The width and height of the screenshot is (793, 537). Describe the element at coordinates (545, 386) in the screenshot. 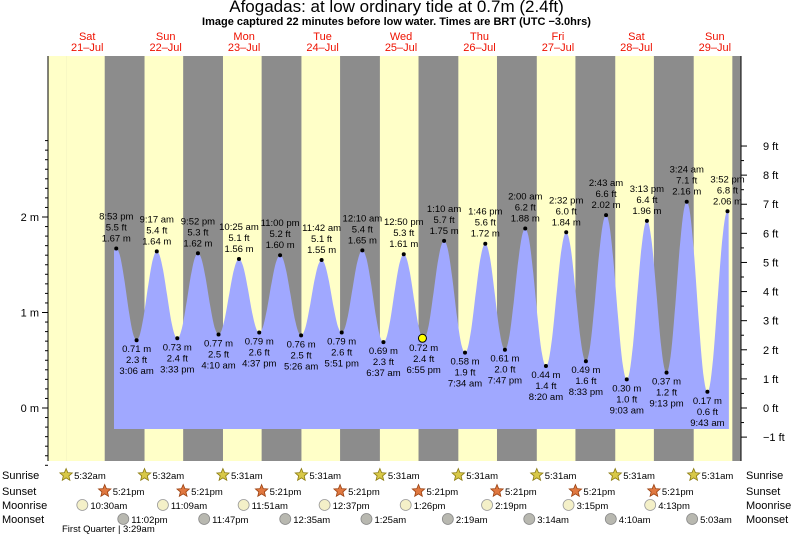

I see `low-tide-ft-label: 1.4 ft` at that location.